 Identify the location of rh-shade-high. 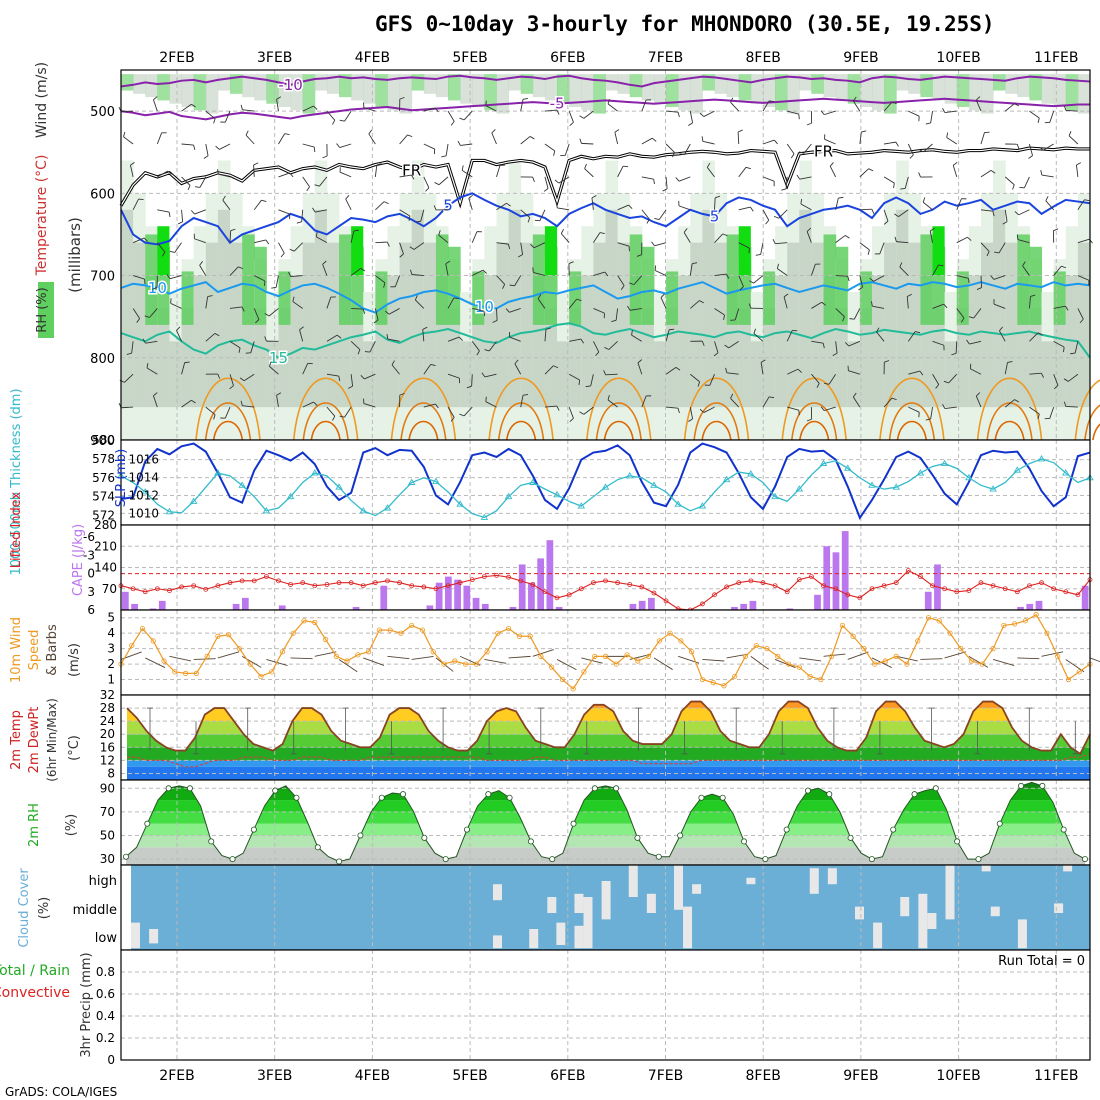
(248, 279).